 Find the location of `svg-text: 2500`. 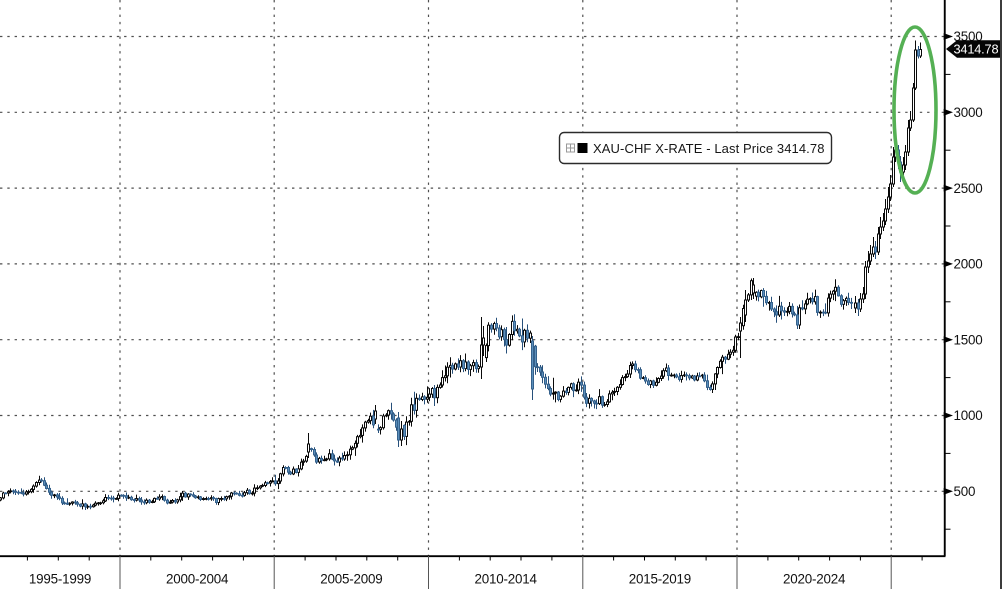

svg-text: 2500 is located at coordinates (968, 188).